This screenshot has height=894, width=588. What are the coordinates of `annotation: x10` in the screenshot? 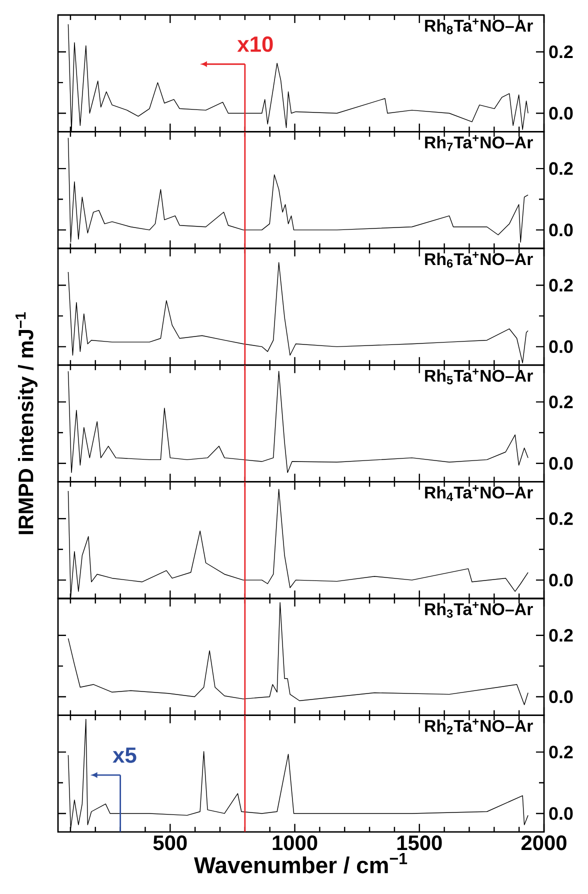 It's located at (255, 44).